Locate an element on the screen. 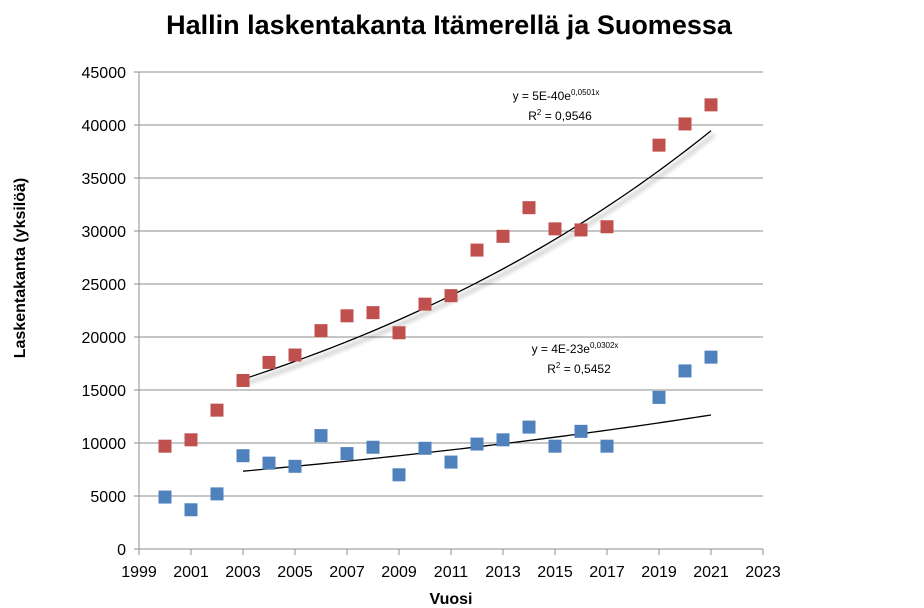 The height and width of the screenshot is (608, 924). x-tick-label: 2017 is located at coordinates (607, 572).